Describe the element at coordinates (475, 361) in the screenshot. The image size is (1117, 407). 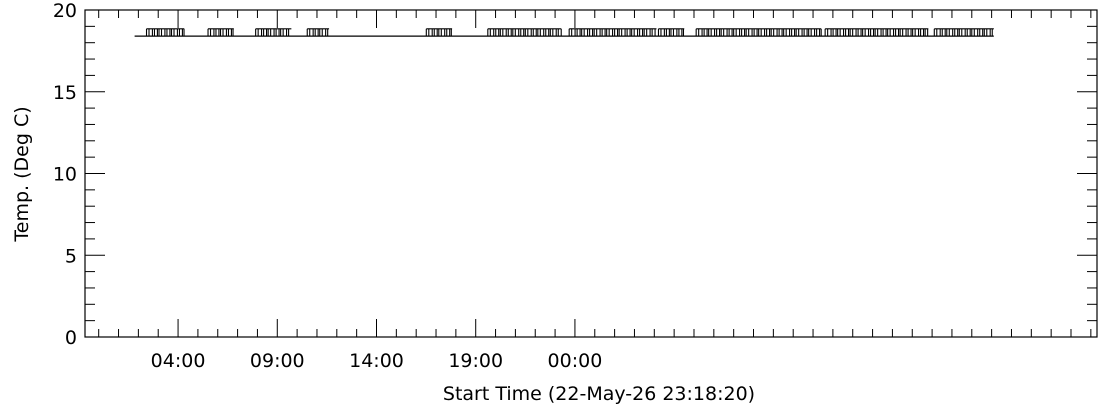
I see `x-tick-label: 19:00` at that location.